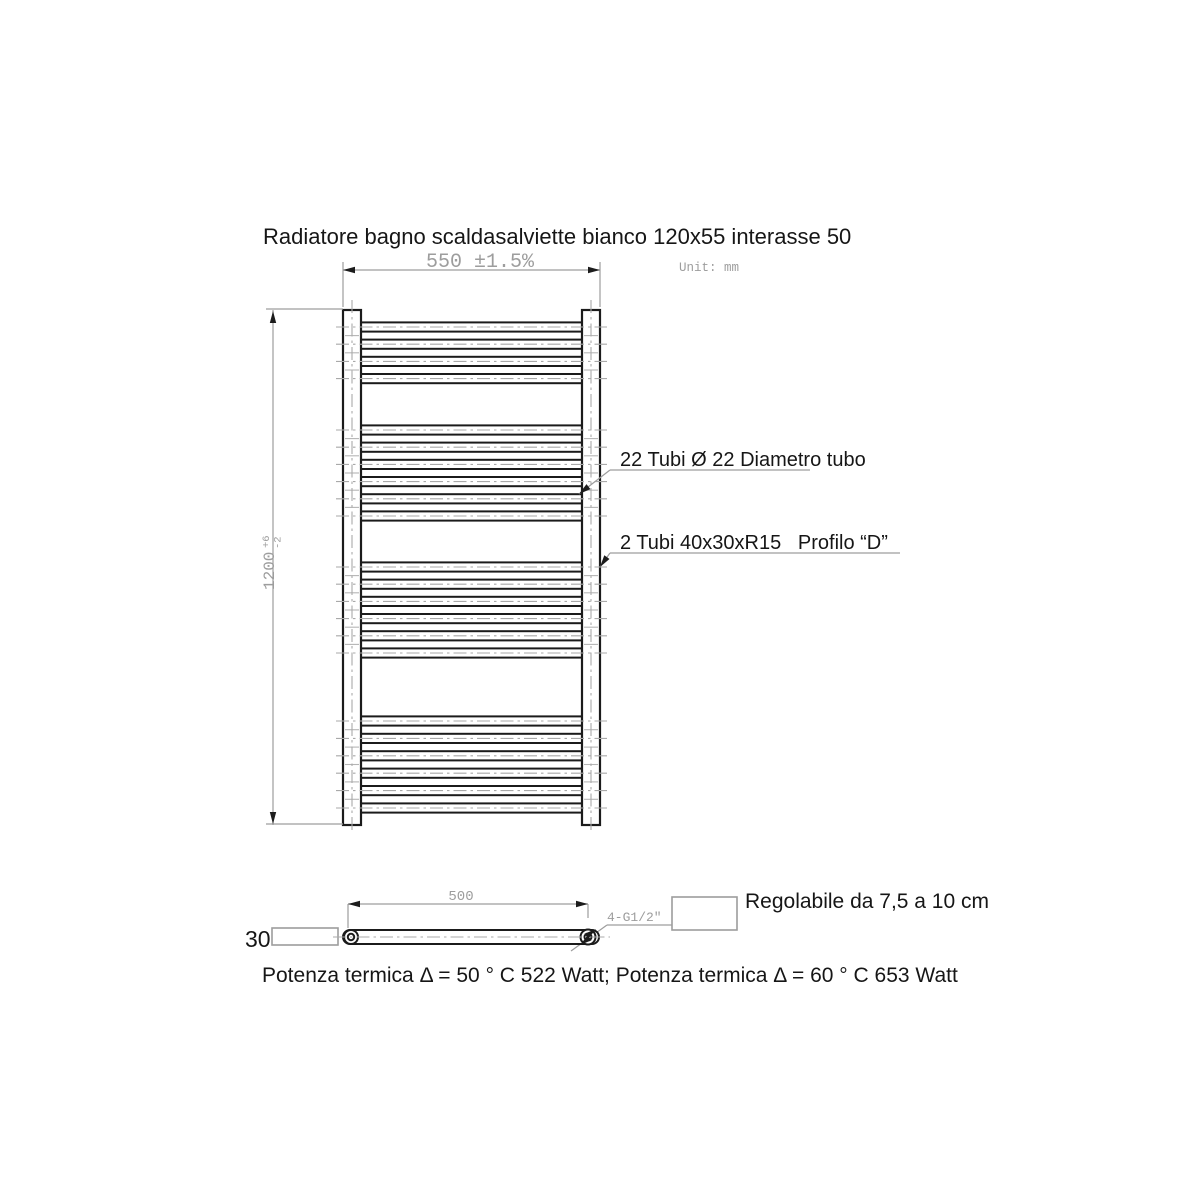  Describe the element at coordinates (279, 542) in the screenshot. I see `height-tol-minus: -2` at that location.